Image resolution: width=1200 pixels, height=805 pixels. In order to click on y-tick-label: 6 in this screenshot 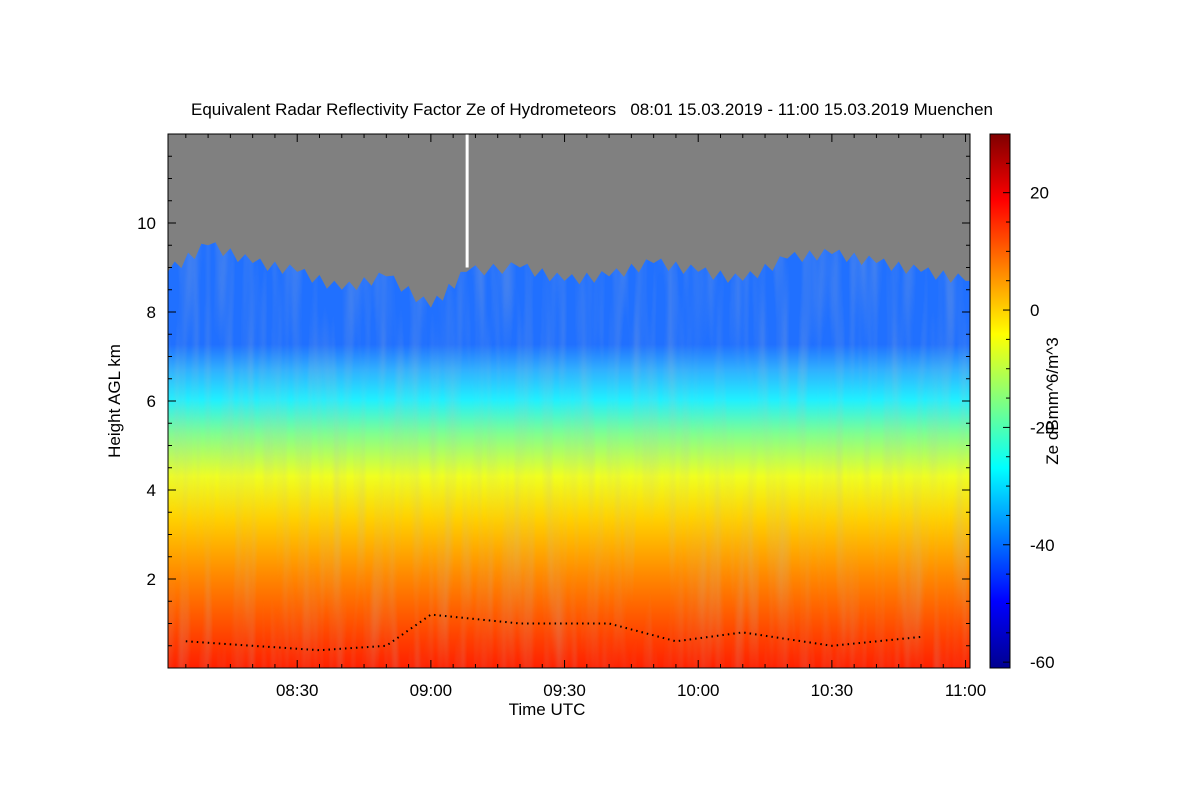, I will do `click(151, 401)`.